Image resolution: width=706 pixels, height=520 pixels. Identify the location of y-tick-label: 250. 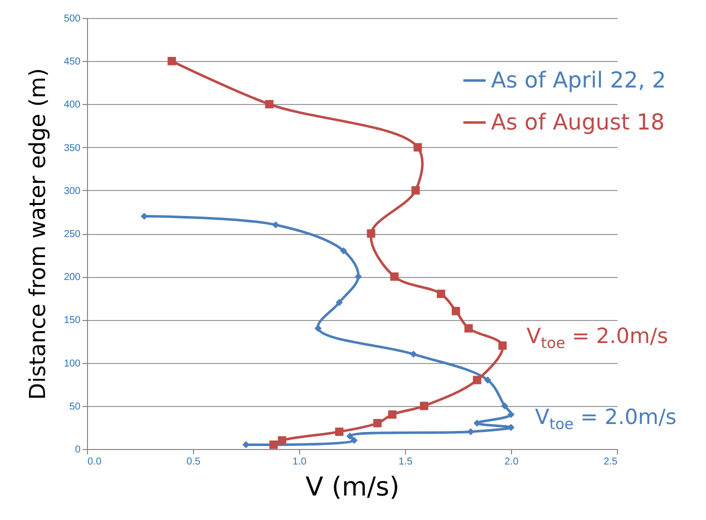
(72, 234).